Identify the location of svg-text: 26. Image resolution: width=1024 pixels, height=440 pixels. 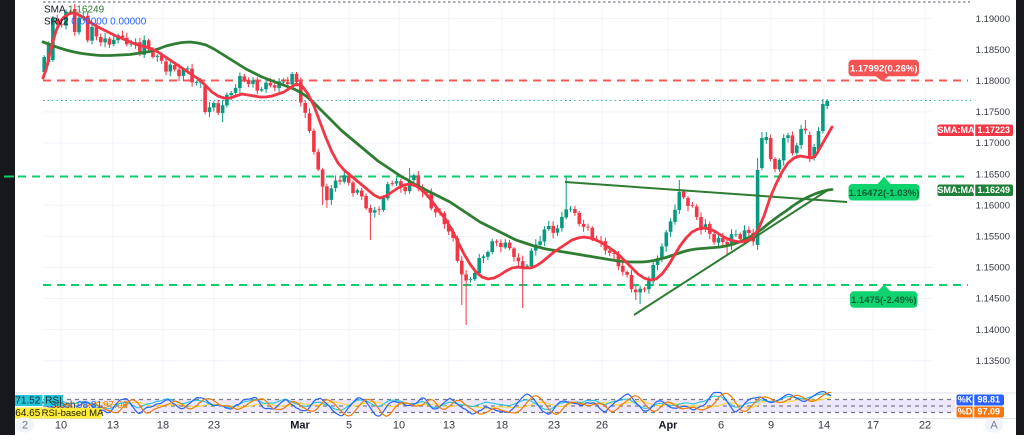
(602, 426).